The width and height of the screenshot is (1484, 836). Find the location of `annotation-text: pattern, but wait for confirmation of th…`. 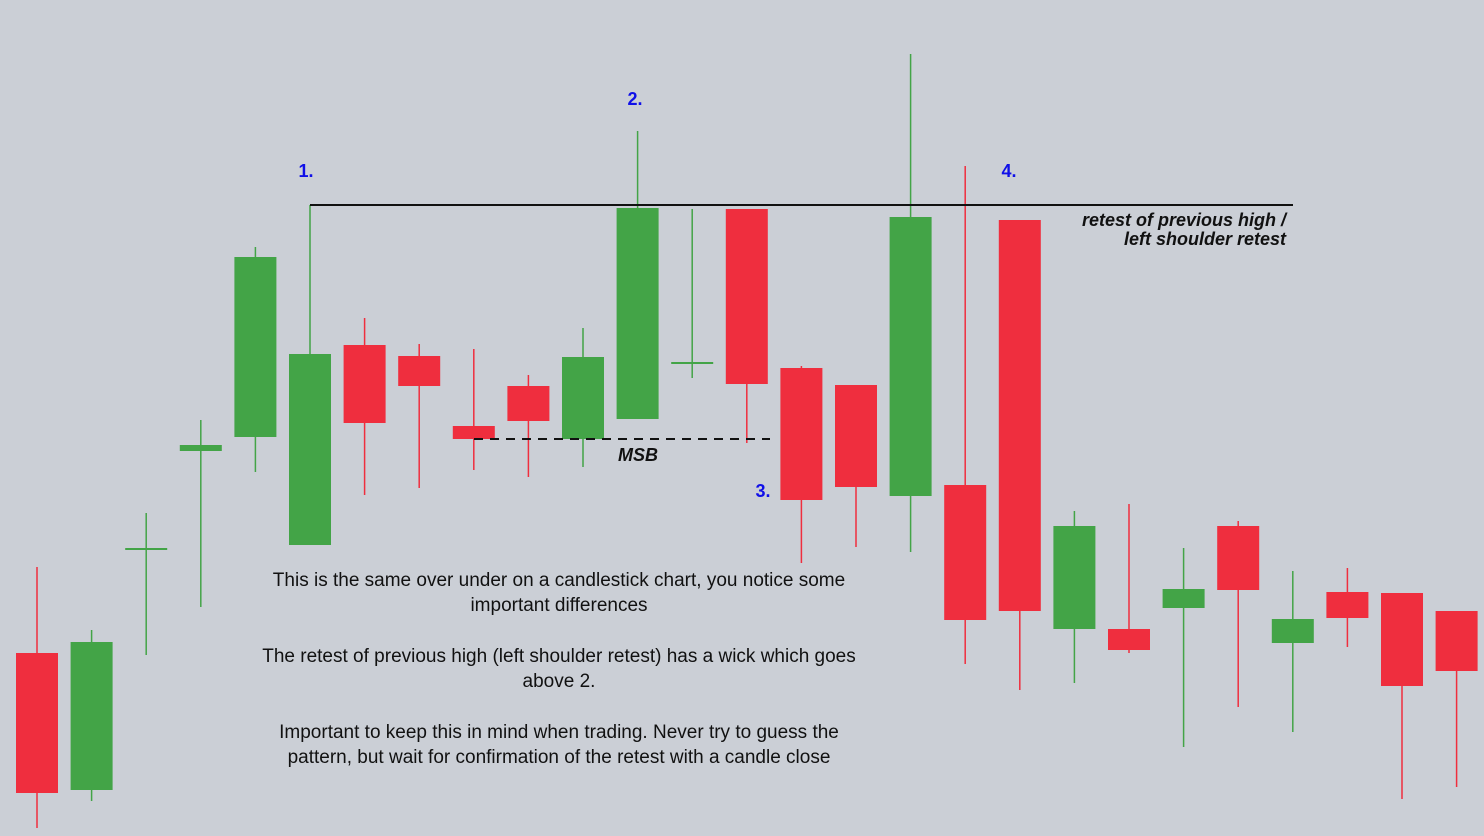

annotation-text: pattern, but wait for confirmation of th… is located at coordinates (559, 757).